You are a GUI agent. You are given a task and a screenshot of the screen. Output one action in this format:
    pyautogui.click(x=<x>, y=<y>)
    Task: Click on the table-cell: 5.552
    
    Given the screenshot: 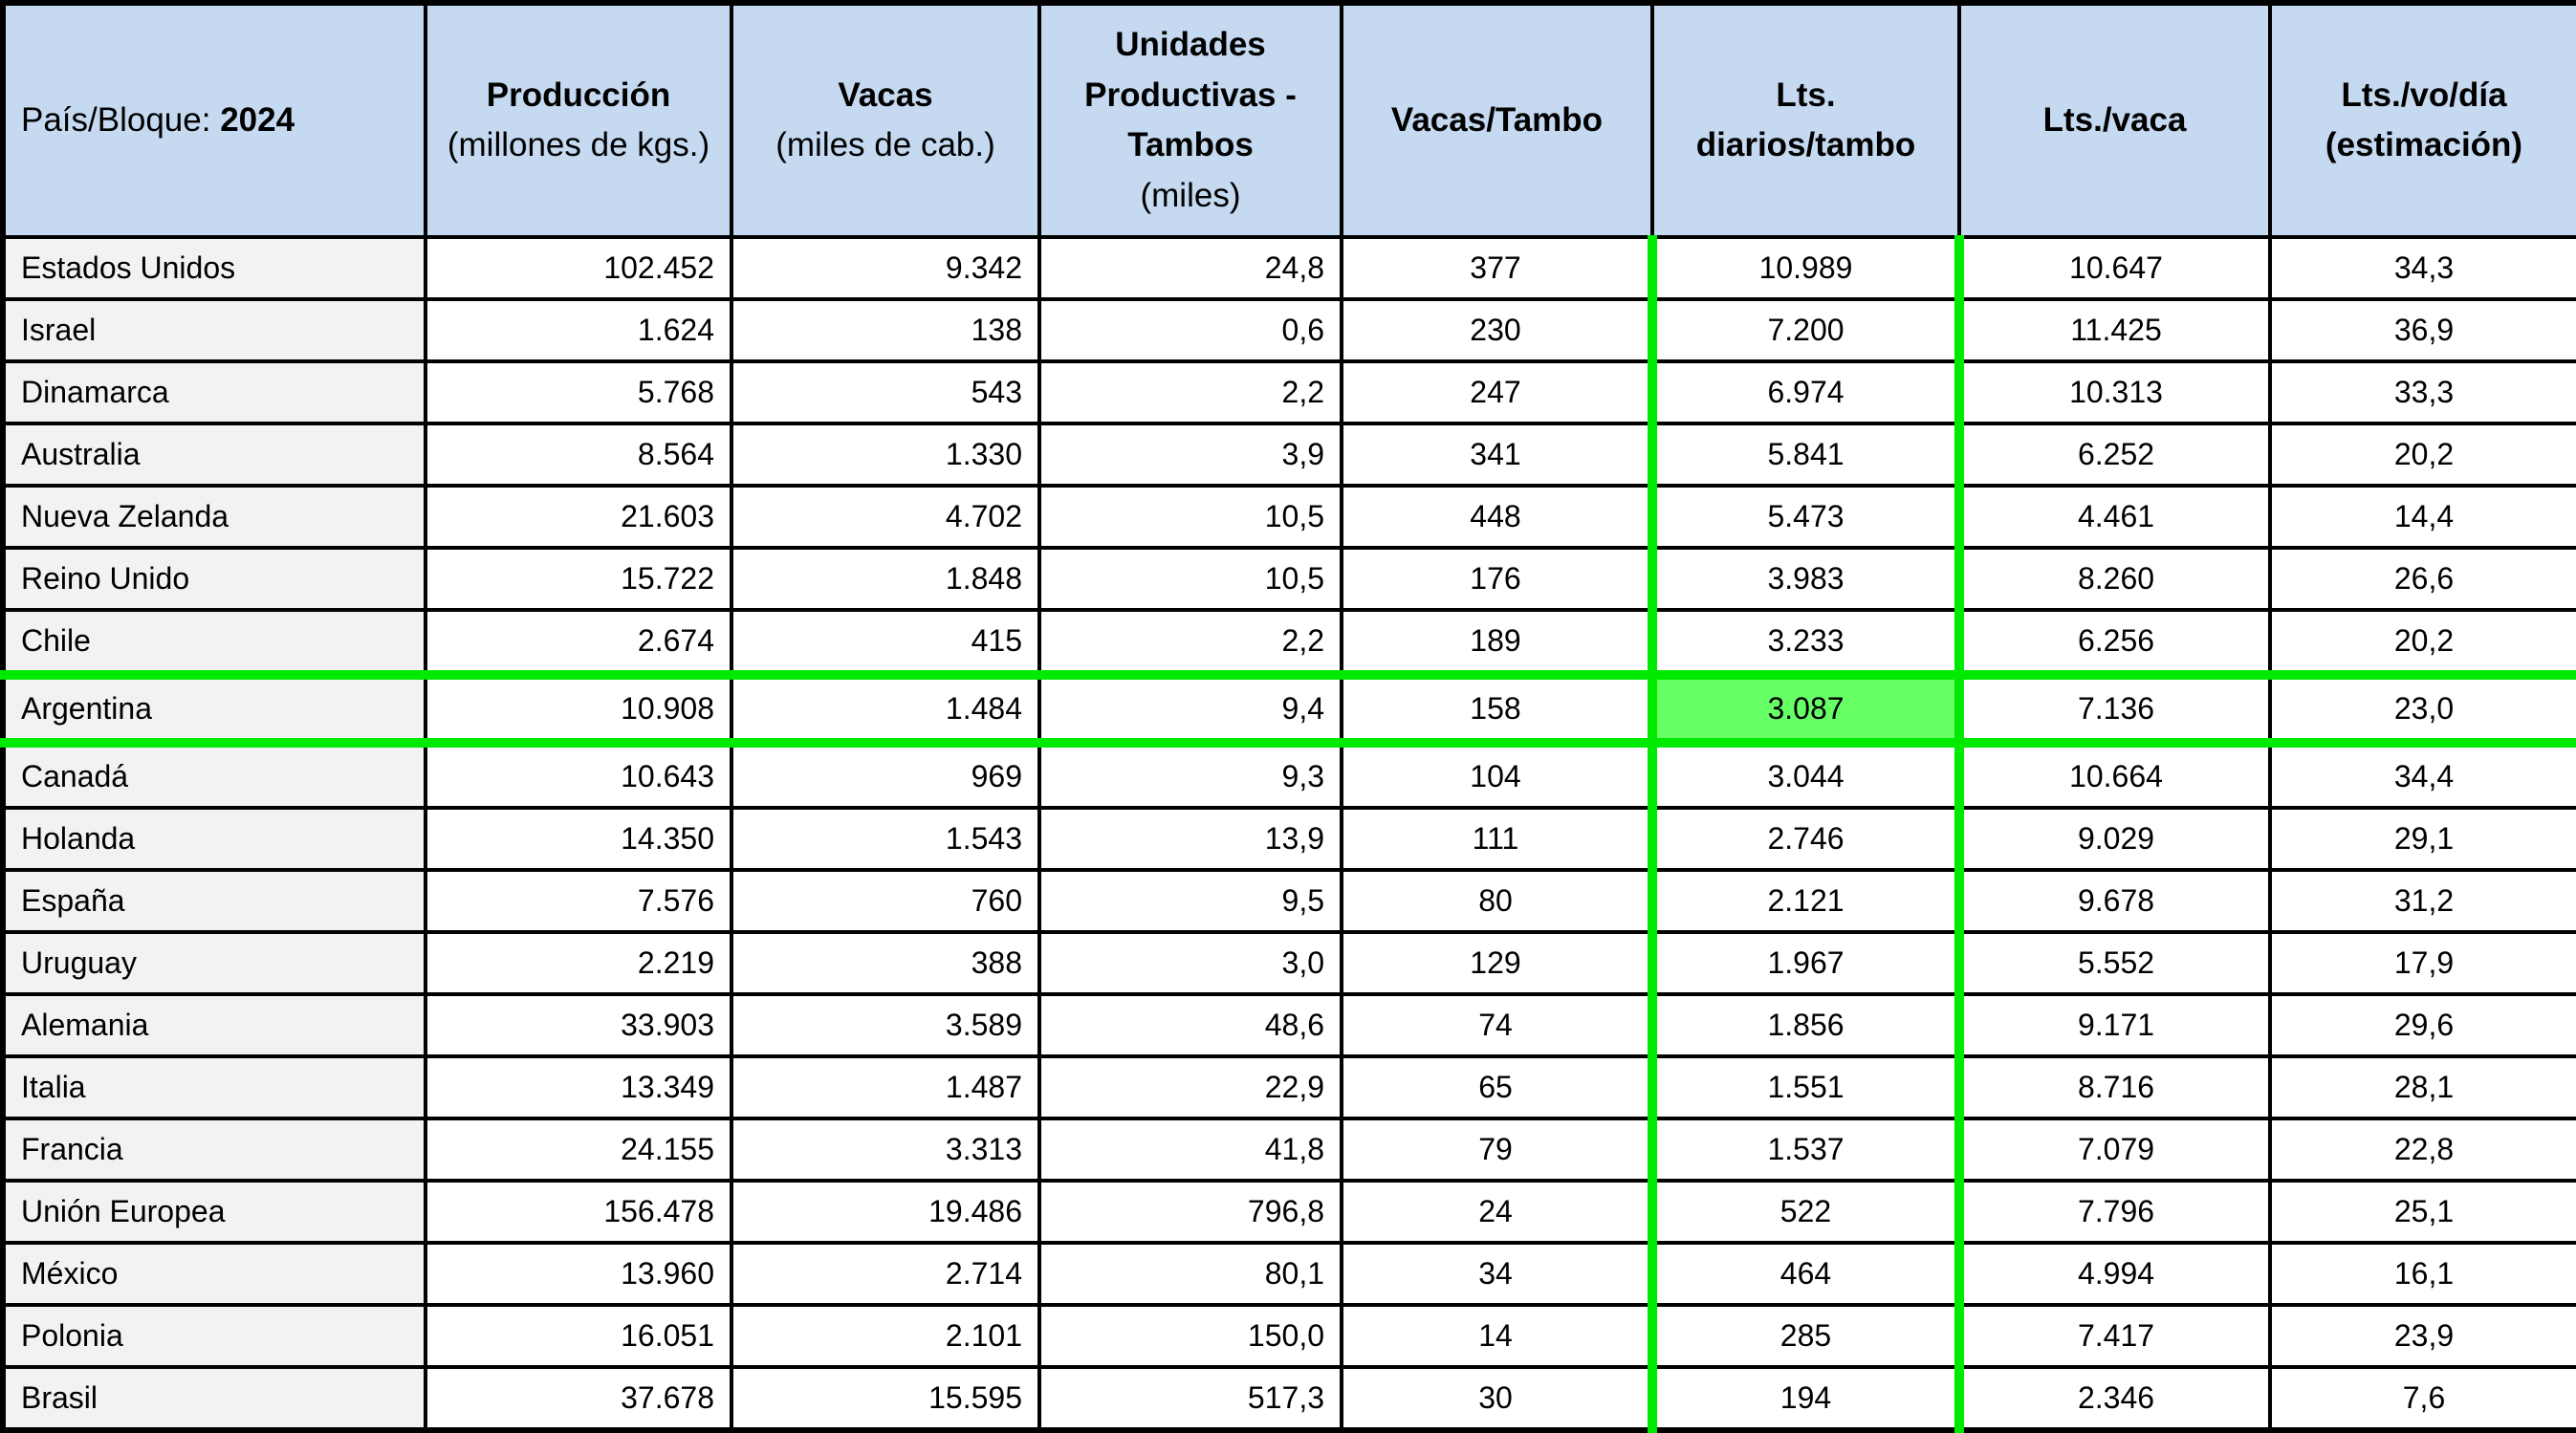 What is the action you would take?
    pyautogui.click(x=2114, y=963)
    